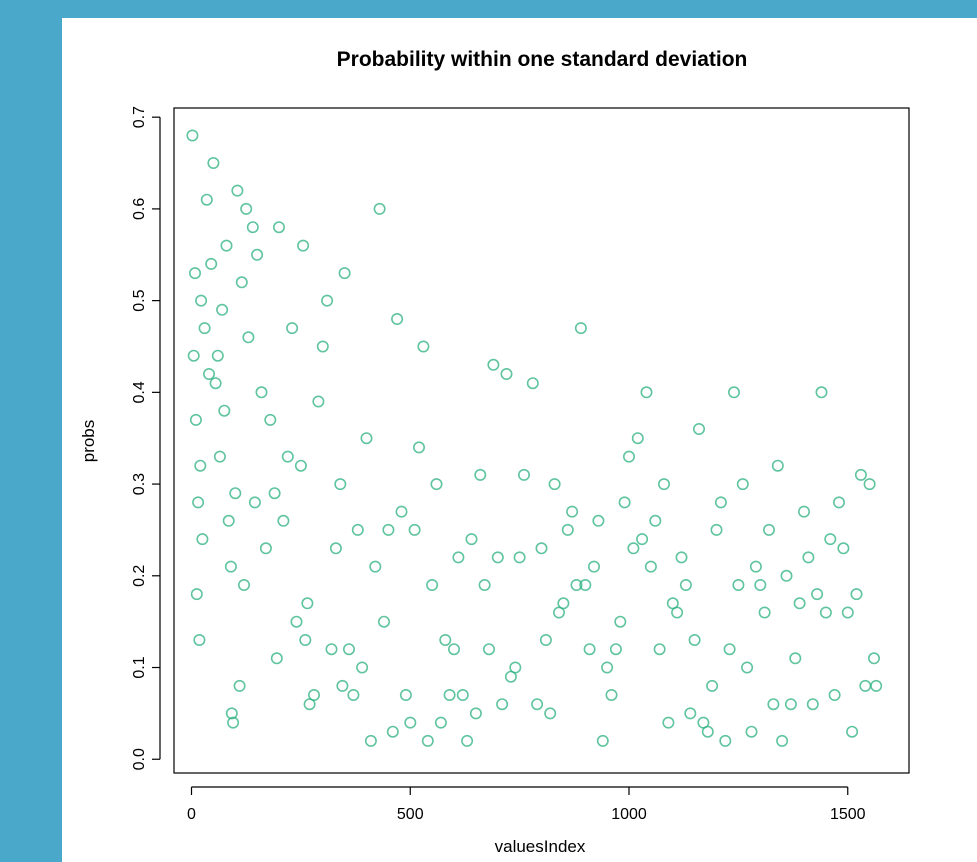  I want to click on y-tick-label: 0.2, so click(139, 576).